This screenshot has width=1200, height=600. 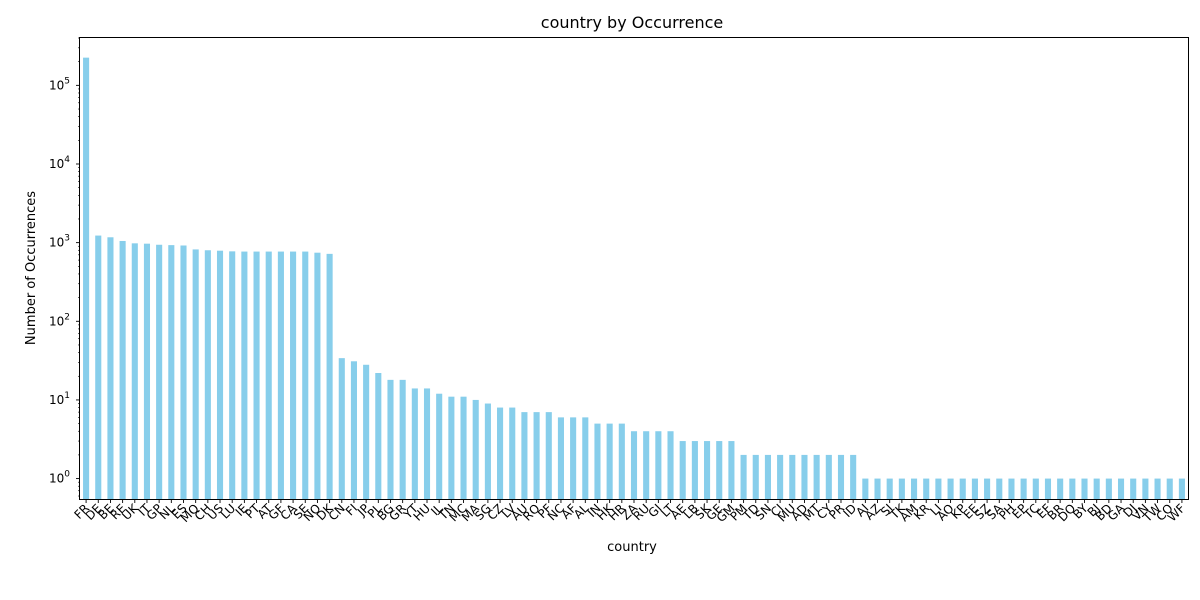 What do you see at coordinates (317, 375) in the screenshot?
I see `bar-no` at bounding box center [317, 375].